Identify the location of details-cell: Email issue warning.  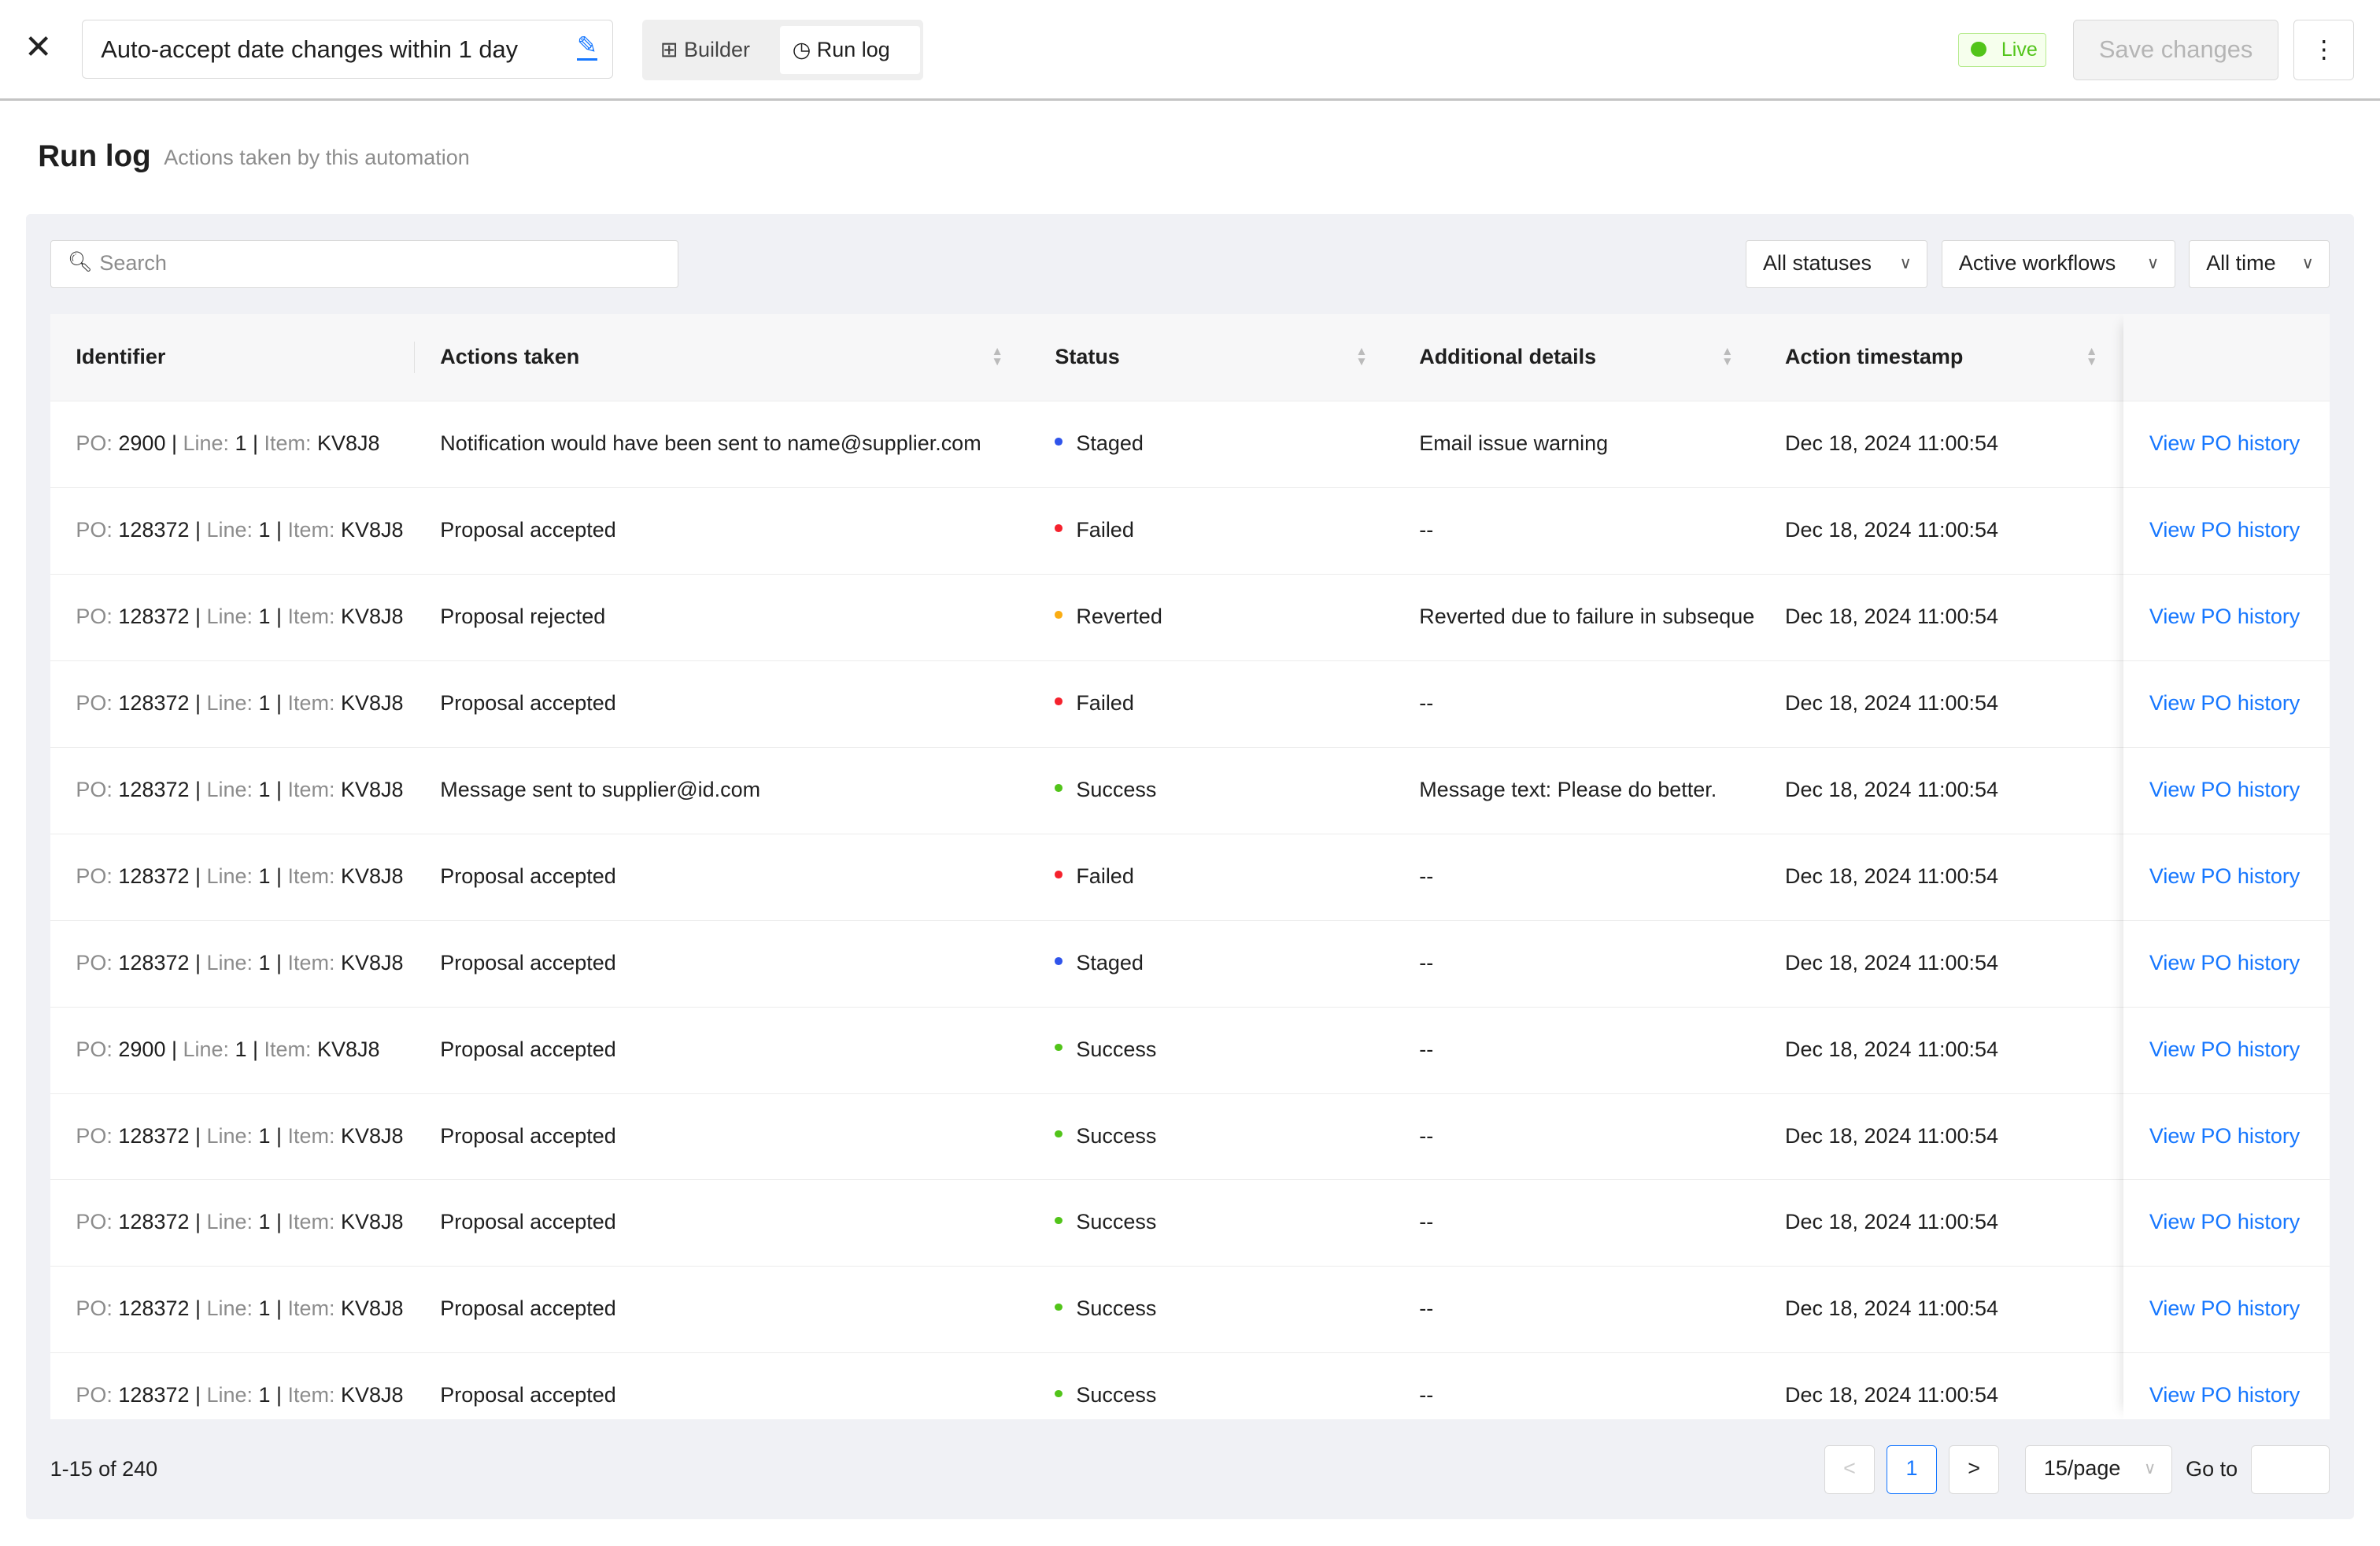
(1514, 444).